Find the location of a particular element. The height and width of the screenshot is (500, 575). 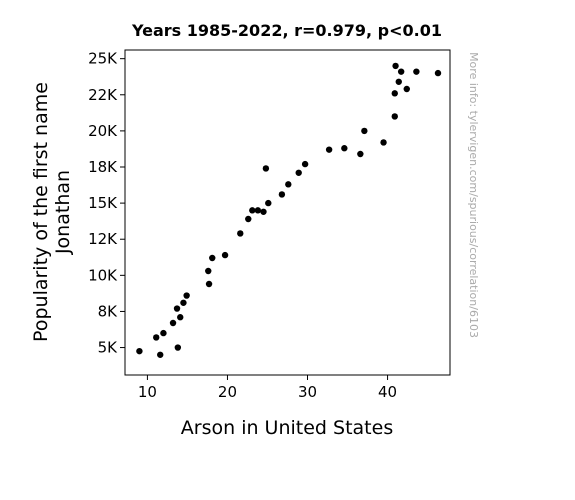

x-tick-label: 10 is located at coordinates (147, 392).